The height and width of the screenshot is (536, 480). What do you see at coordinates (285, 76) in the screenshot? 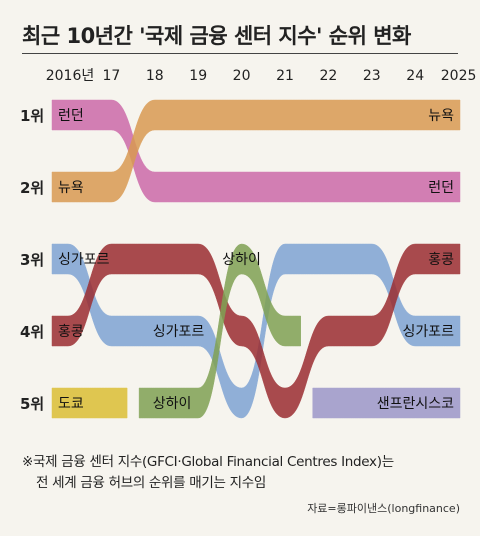
I see `x-tick-label: 21` at bounding box center [285, 76].